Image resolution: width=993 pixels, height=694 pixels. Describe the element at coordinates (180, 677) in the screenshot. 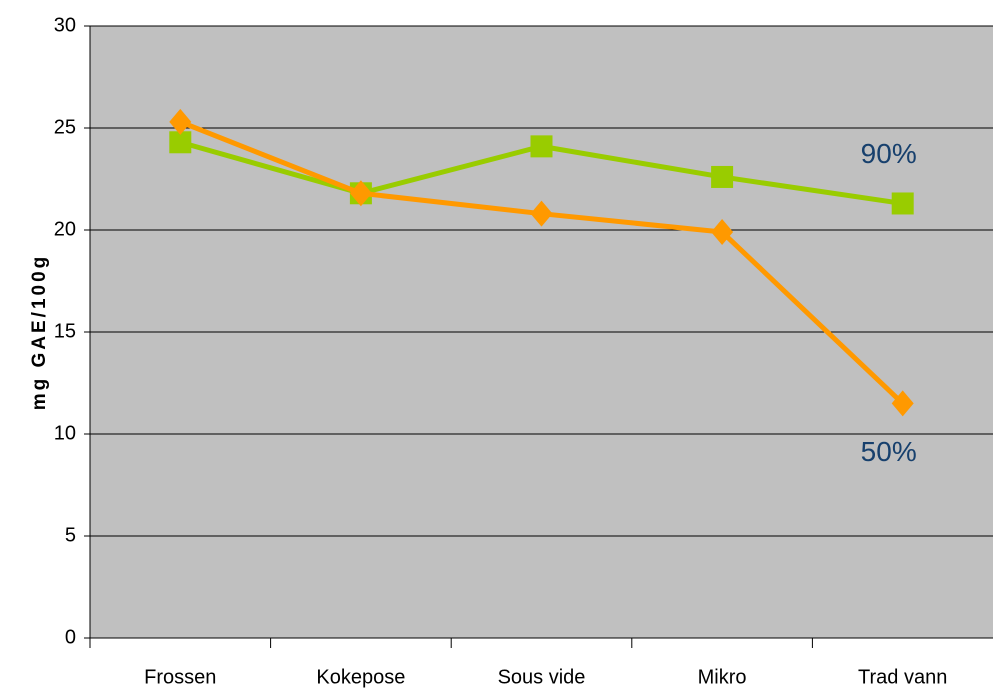

I see `x-tick-label: Frossen` at that location.